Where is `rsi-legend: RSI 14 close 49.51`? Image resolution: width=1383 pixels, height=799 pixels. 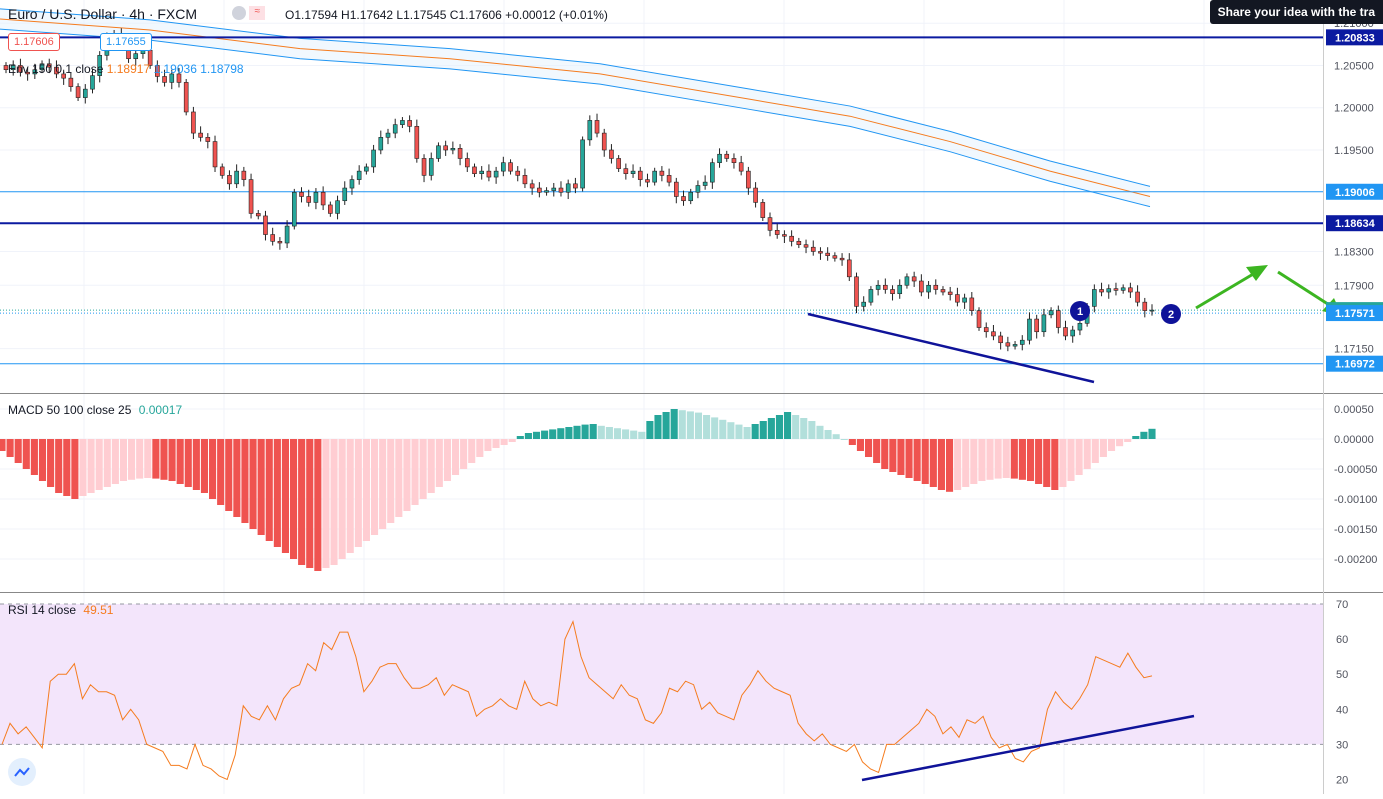
rsi-legend: RSI 14 close 49.51 is located at coordinates (60, 610).